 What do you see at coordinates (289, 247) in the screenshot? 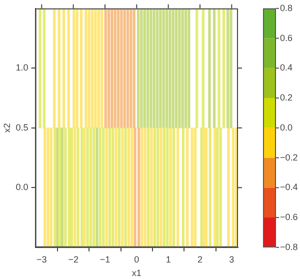
I see `color-bar-label: −0.8` at bounding box center [289, 247].